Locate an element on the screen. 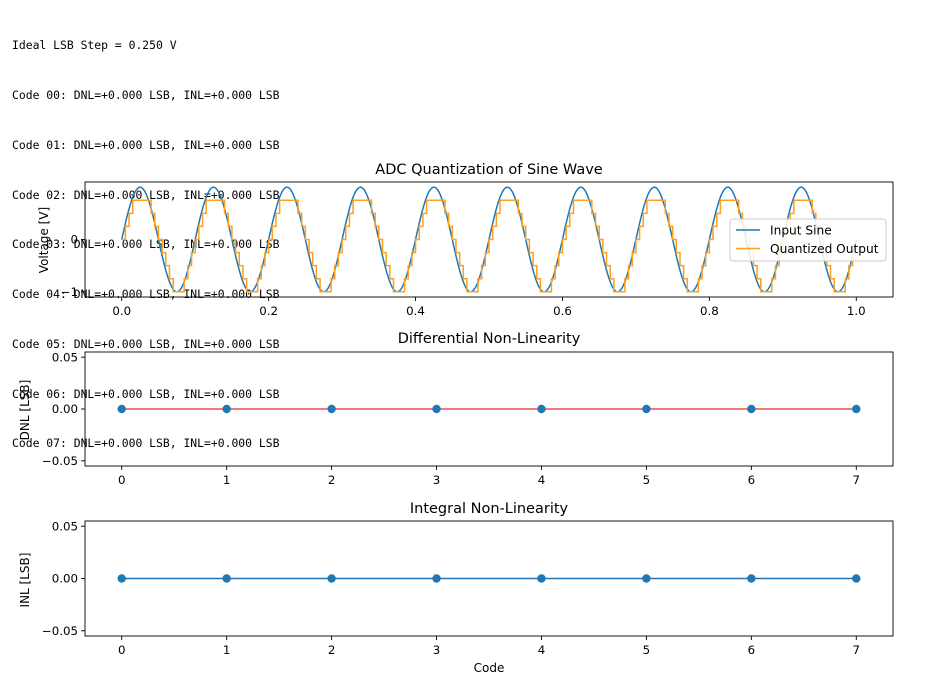 This screenshot has width=932, height=691. chart-title: ADC Quantization of Sine Wave is located at coordinates (489, 170).